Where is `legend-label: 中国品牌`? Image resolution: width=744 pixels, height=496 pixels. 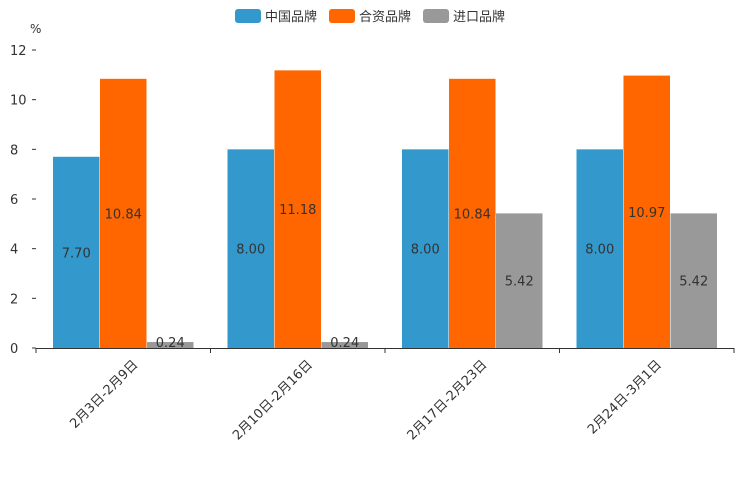
legend-label: 中国品牌 is located at coordinates (291, 17).